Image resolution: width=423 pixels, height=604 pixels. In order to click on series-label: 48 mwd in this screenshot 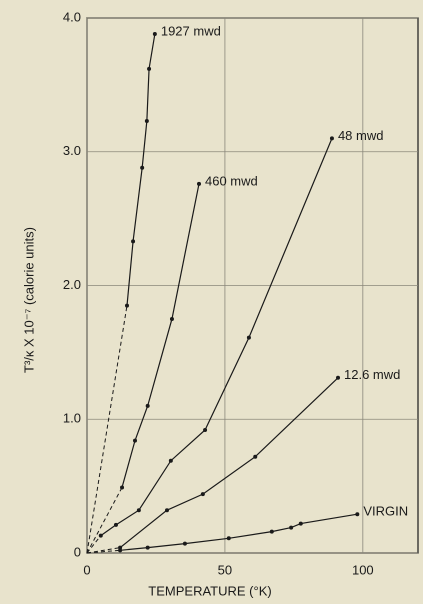, I will do `click(361, 135)`.